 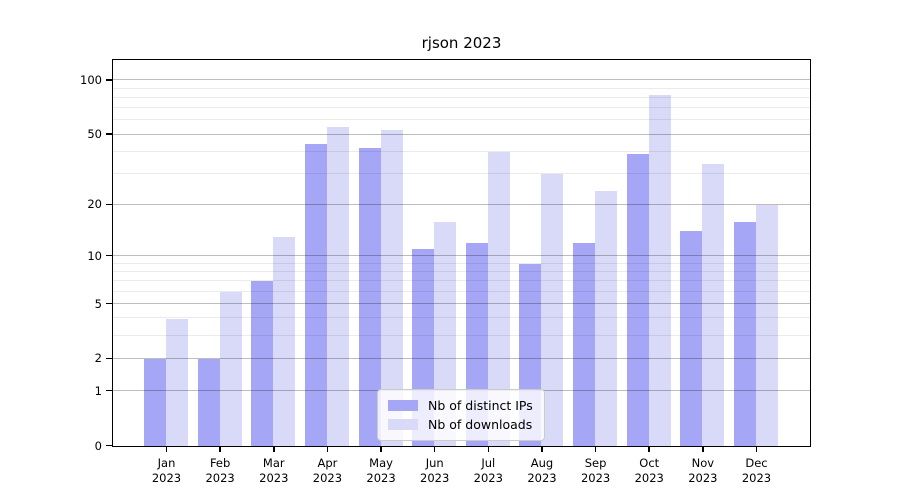 What do you see at coordinates (94, 255) in the screenshot?
I see `y-tick-label-10: 10` at bounding box center [94, 255].